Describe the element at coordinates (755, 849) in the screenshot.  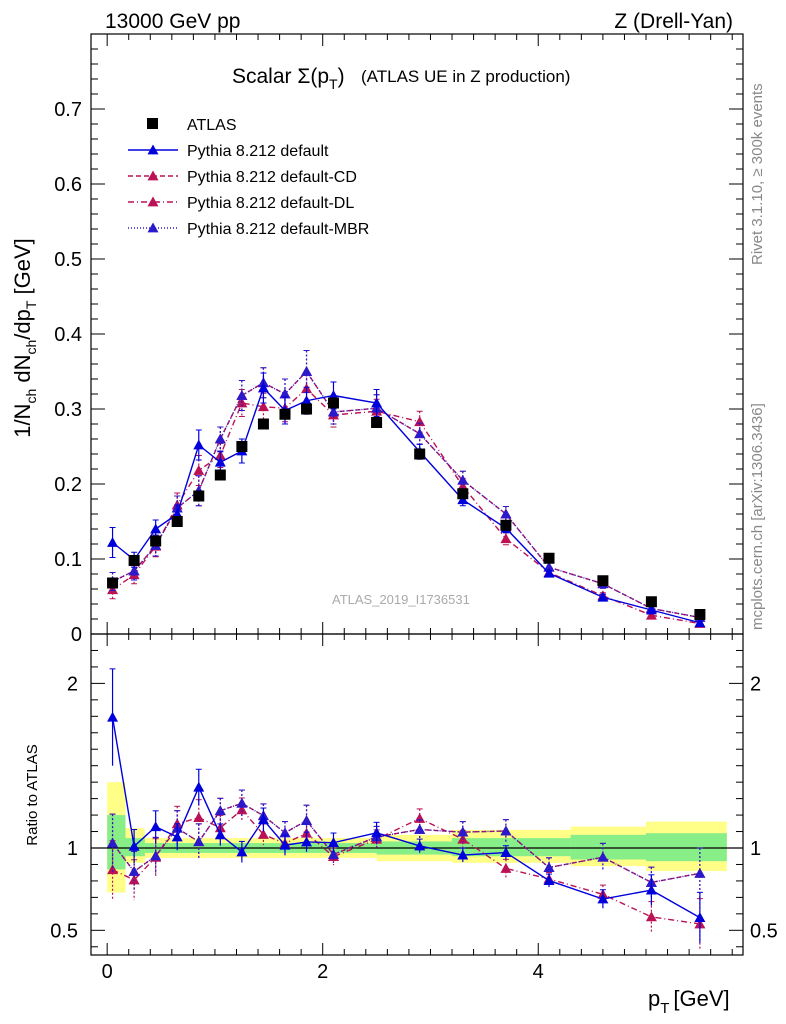
I see `ratio-tick-label-right: 1` at that location.